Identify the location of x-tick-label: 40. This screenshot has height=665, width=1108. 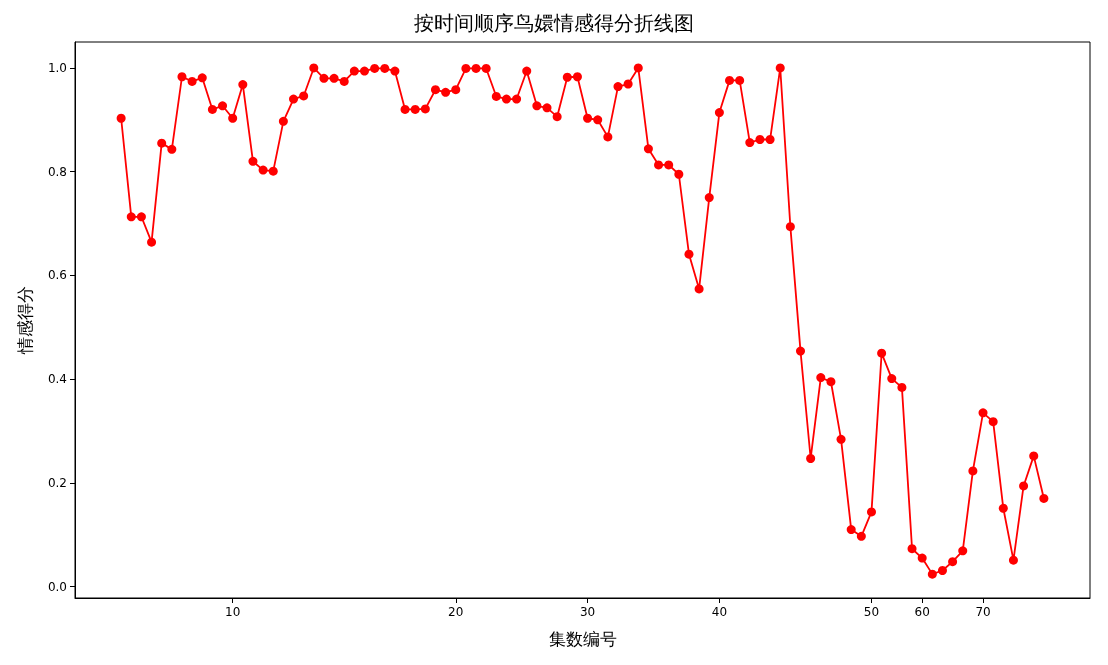
(719, 612).